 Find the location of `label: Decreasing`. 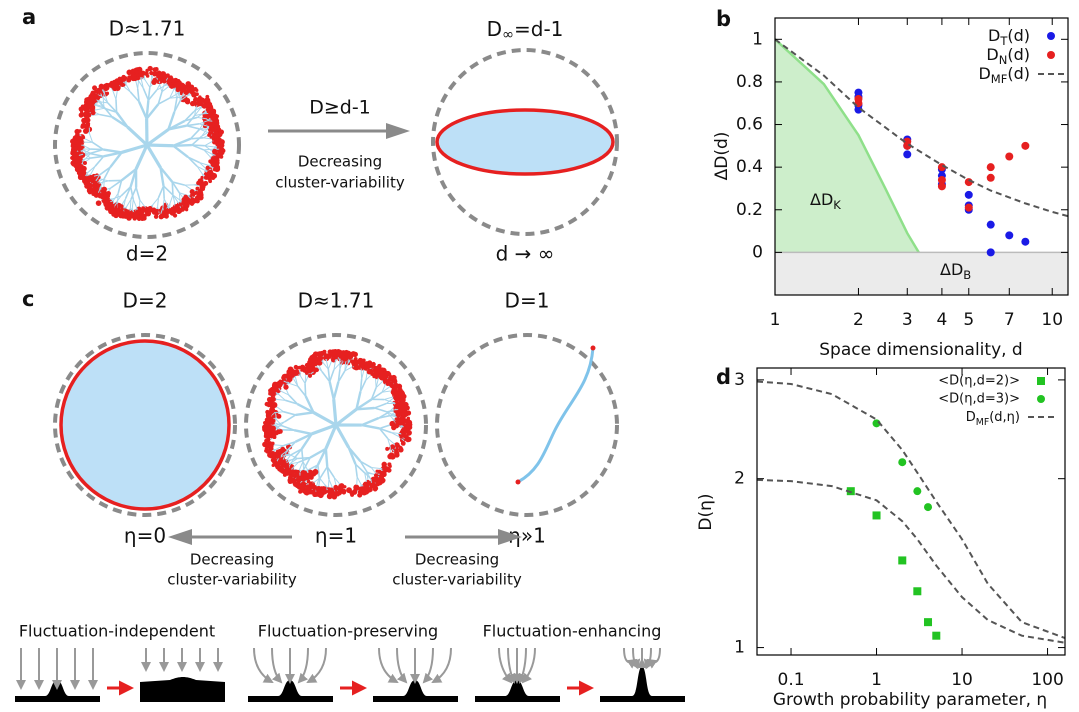

label: Decreasing is located at coordinates (232, 560).